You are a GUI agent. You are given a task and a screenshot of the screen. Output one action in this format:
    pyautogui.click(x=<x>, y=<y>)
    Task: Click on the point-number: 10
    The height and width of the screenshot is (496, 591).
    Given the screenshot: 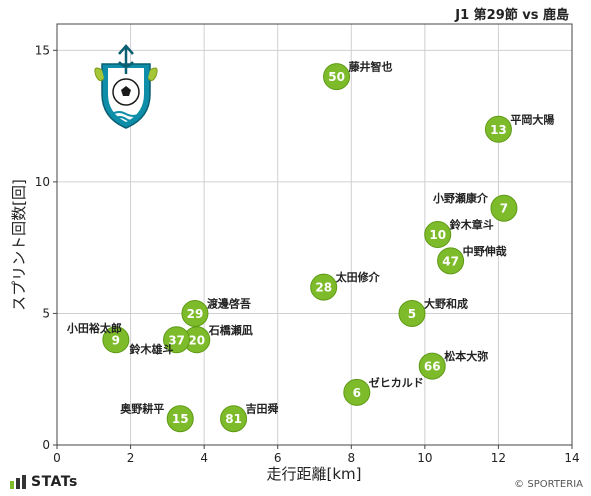 What is the action you would take?
    pyautogui.click(x=437, y=235)
    